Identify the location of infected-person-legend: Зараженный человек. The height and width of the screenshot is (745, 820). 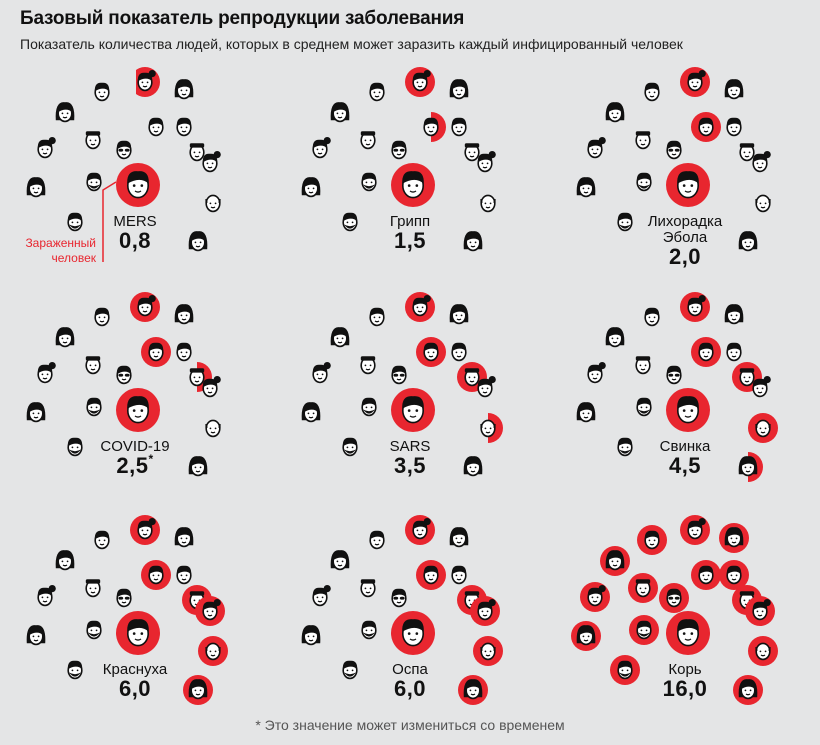
(60, 250).